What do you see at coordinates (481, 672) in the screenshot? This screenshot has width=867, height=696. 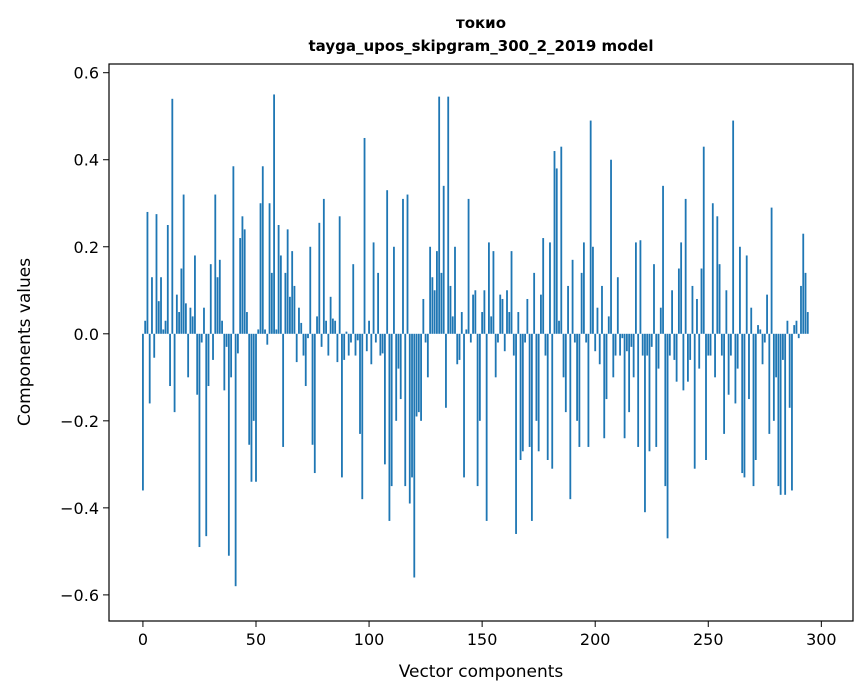 I see `x-axis-label: Vector components` at bounding box center [481, 672].